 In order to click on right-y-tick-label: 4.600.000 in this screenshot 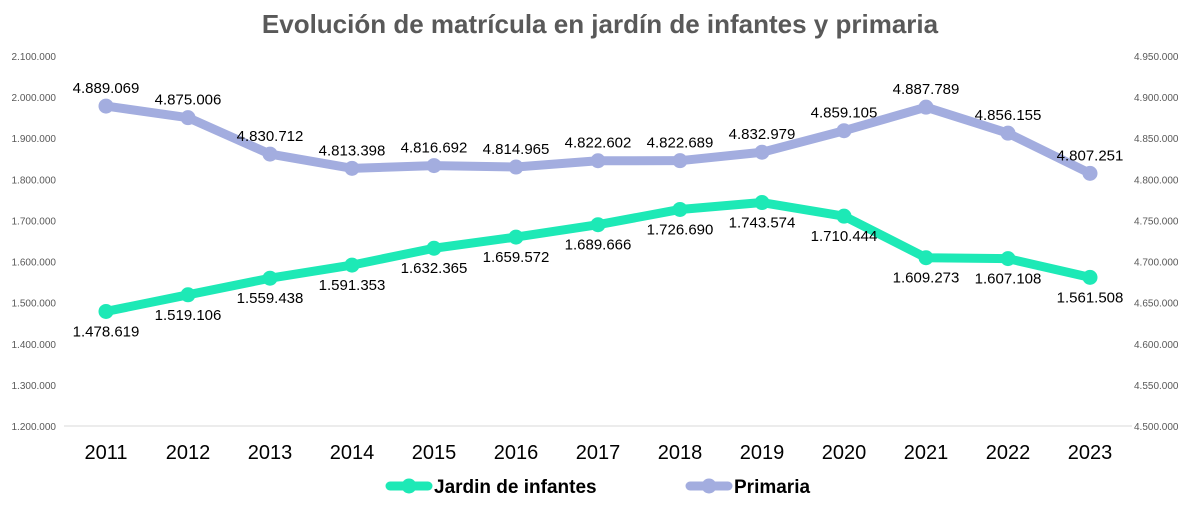, I will do `click(1156, 345)`.